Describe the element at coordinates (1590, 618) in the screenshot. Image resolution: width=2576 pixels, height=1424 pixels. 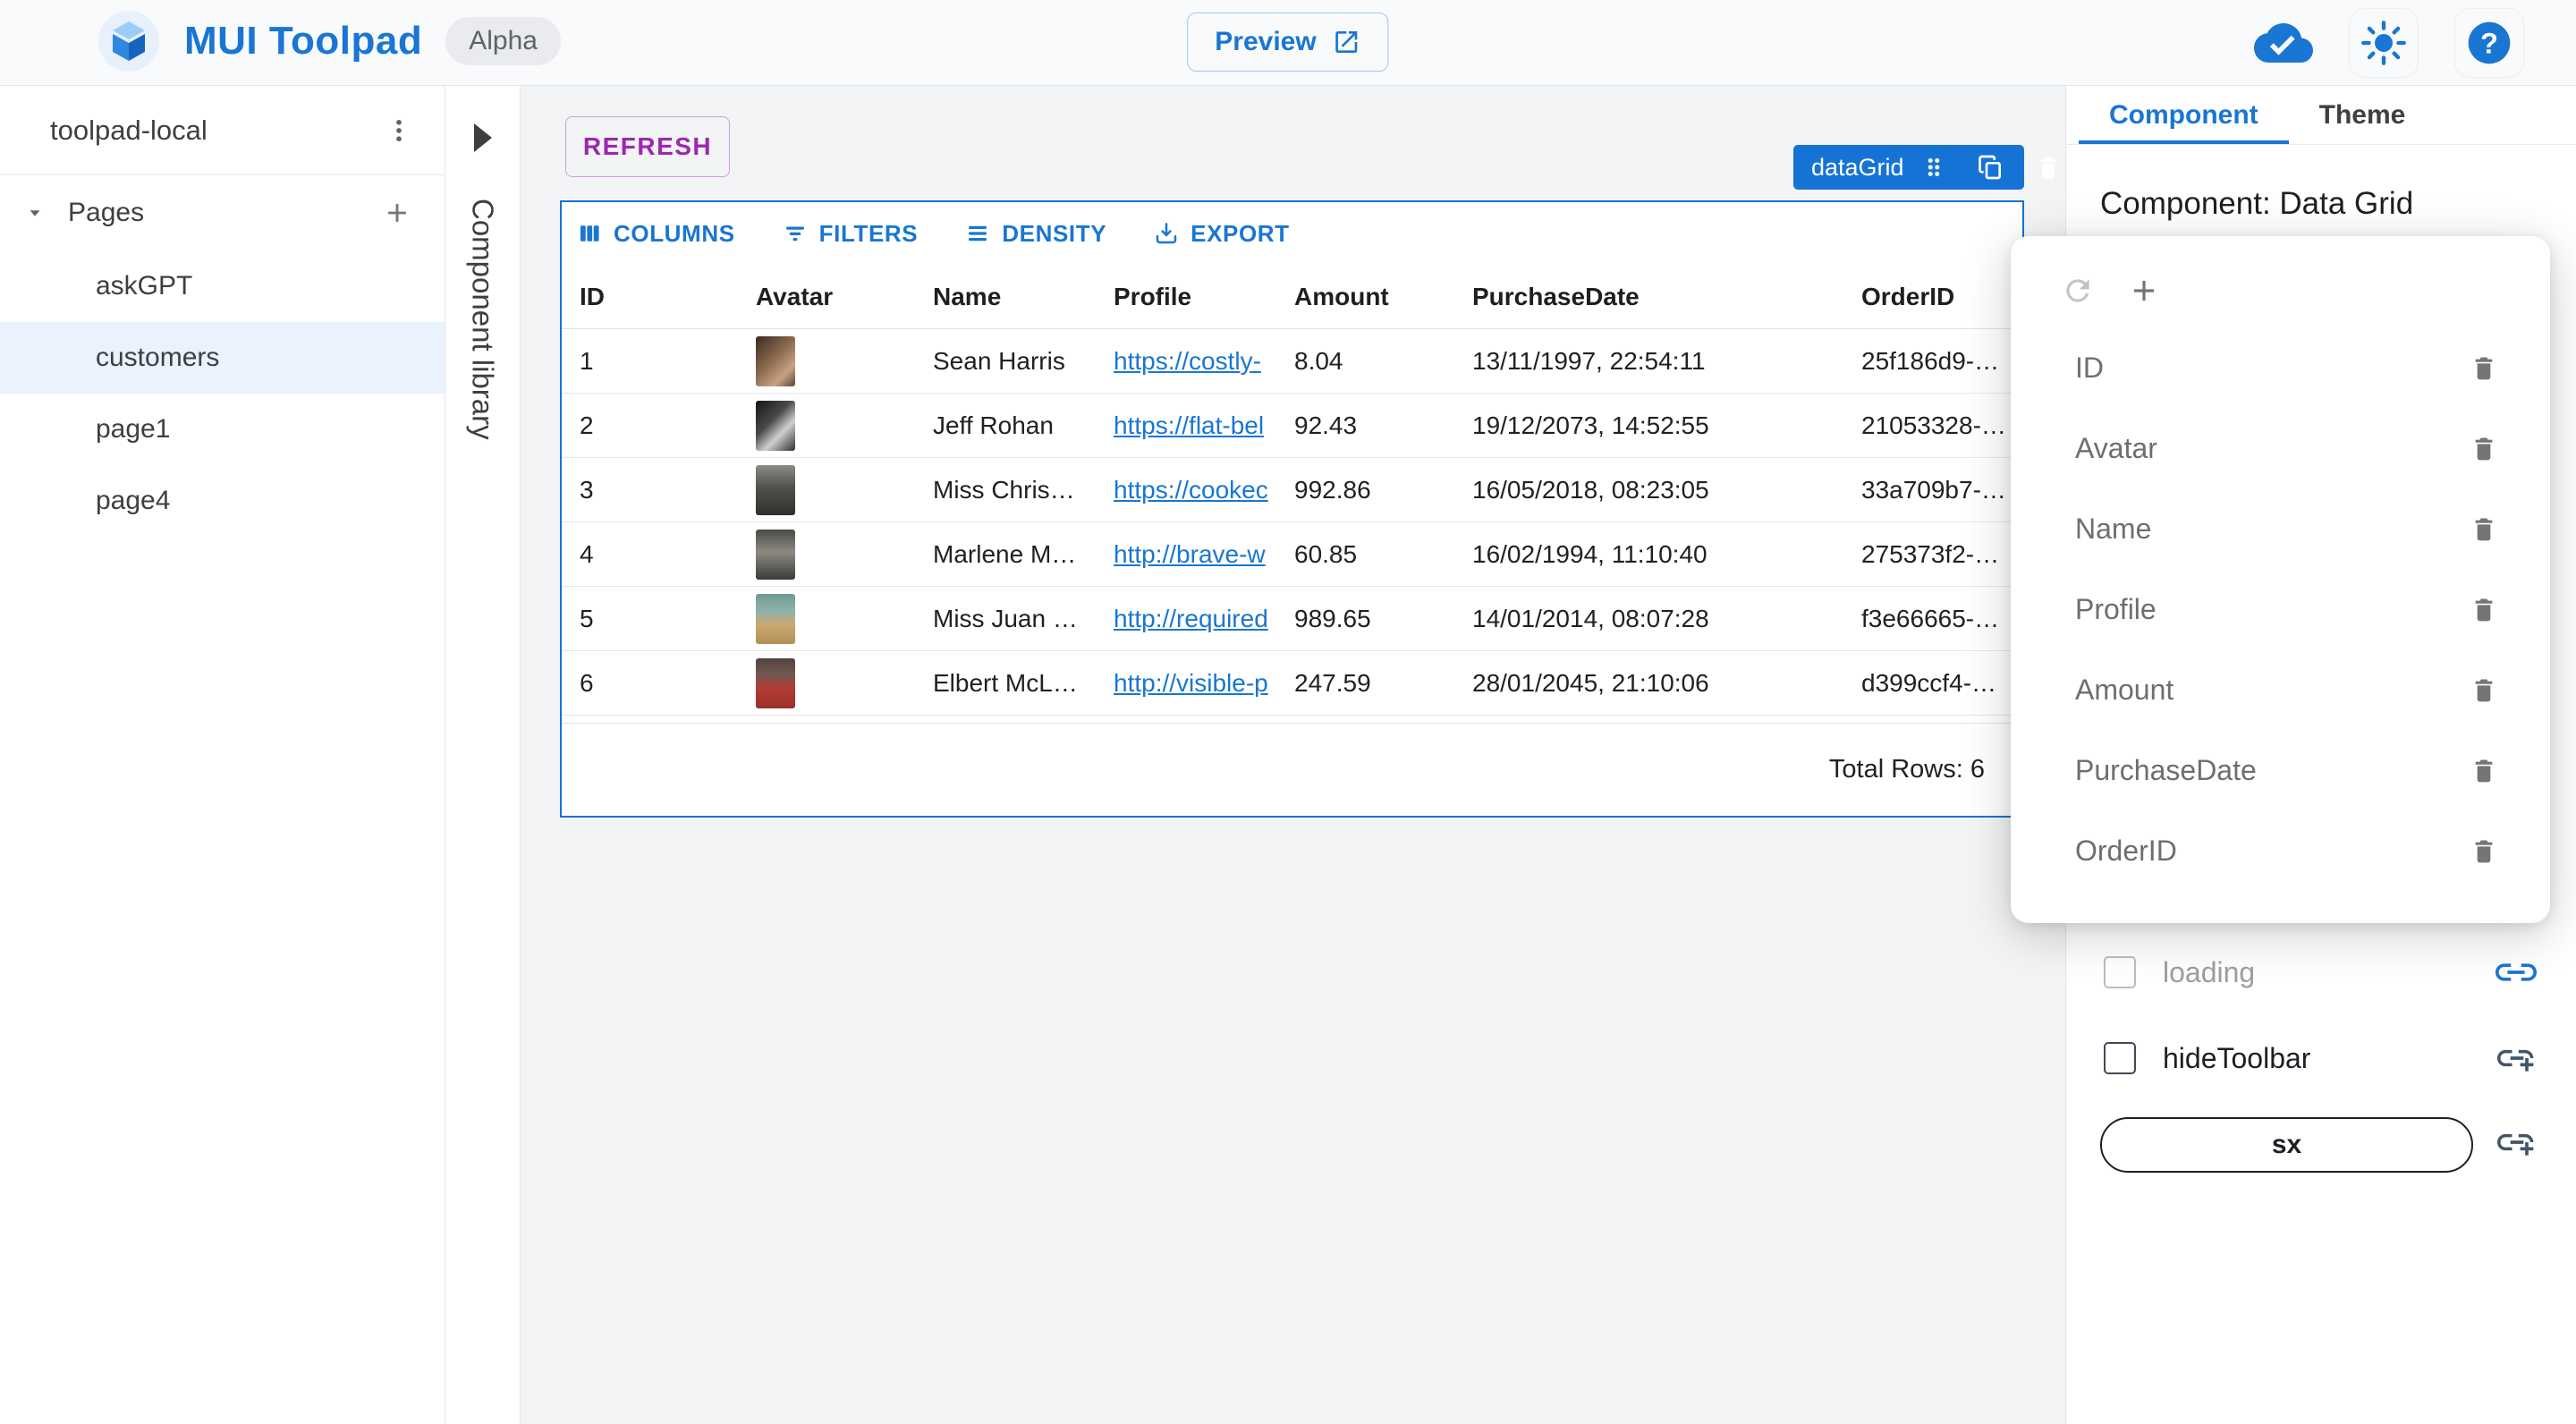
I see `cell-purchase-date: 14/01/2014, 08:07:28` at that location.